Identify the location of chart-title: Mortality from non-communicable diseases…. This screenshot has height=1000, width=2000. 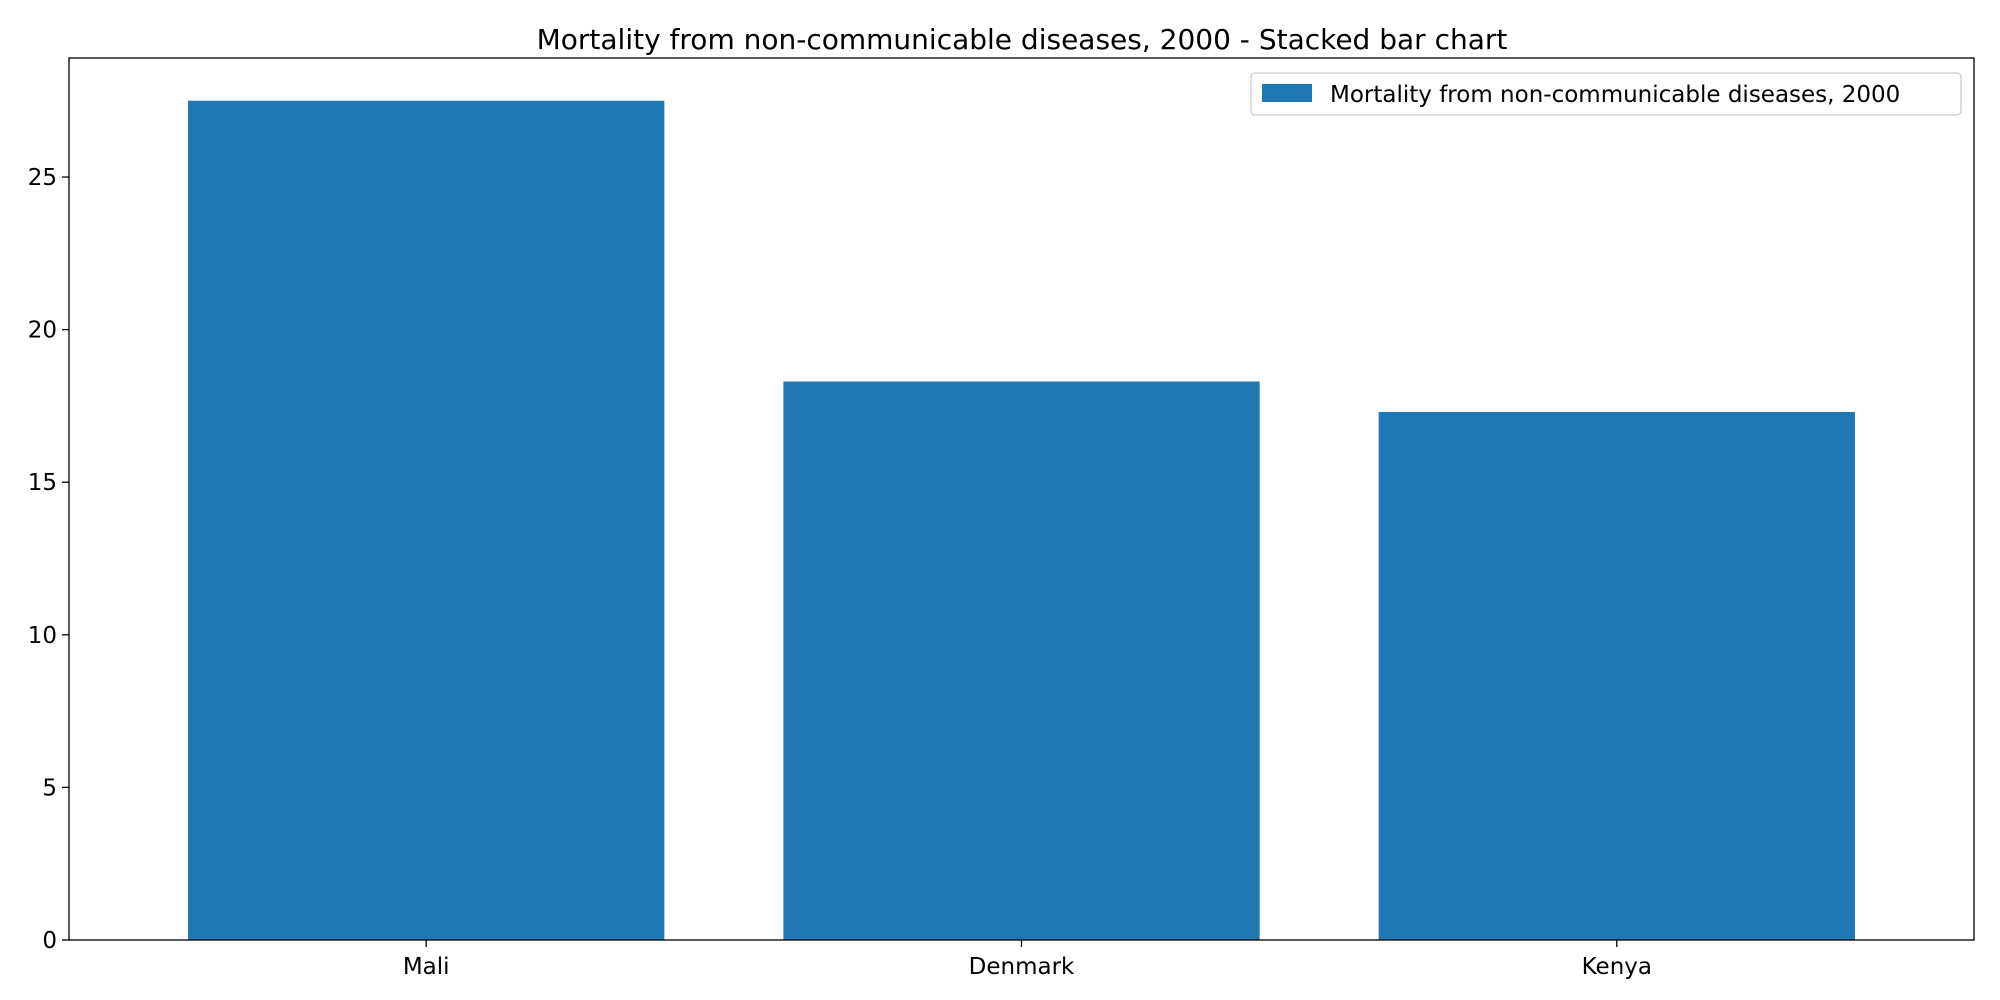
(1022, 39).